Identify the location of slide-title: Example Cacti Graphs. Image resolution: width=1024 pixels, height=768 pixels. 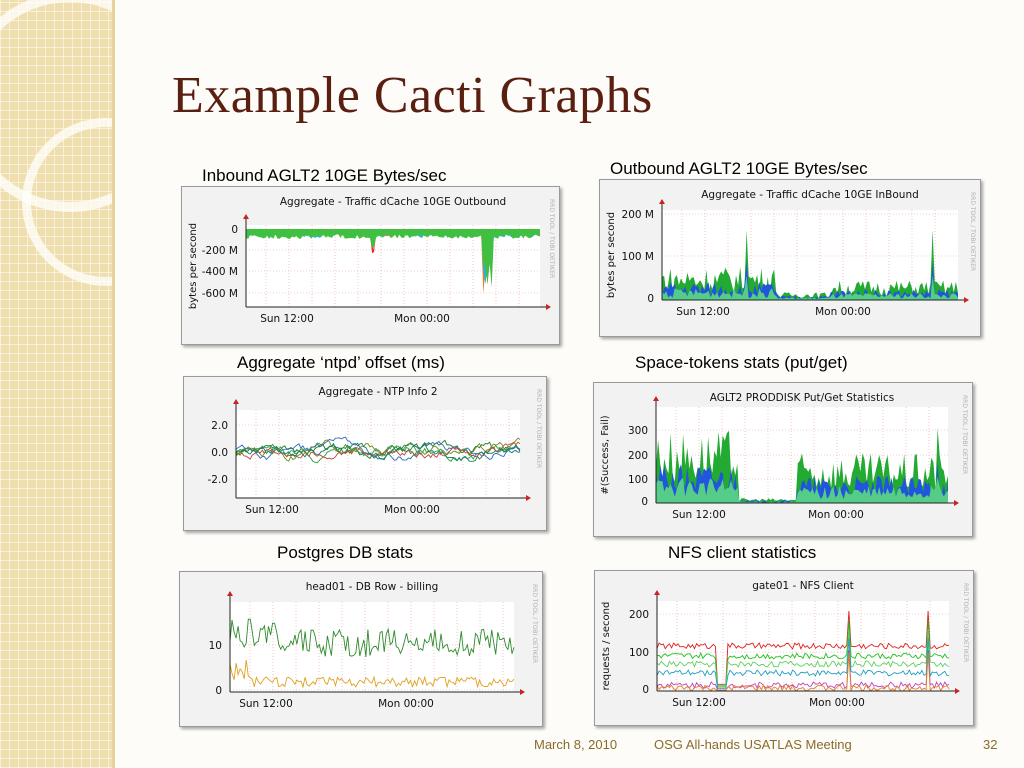
(412, 95).